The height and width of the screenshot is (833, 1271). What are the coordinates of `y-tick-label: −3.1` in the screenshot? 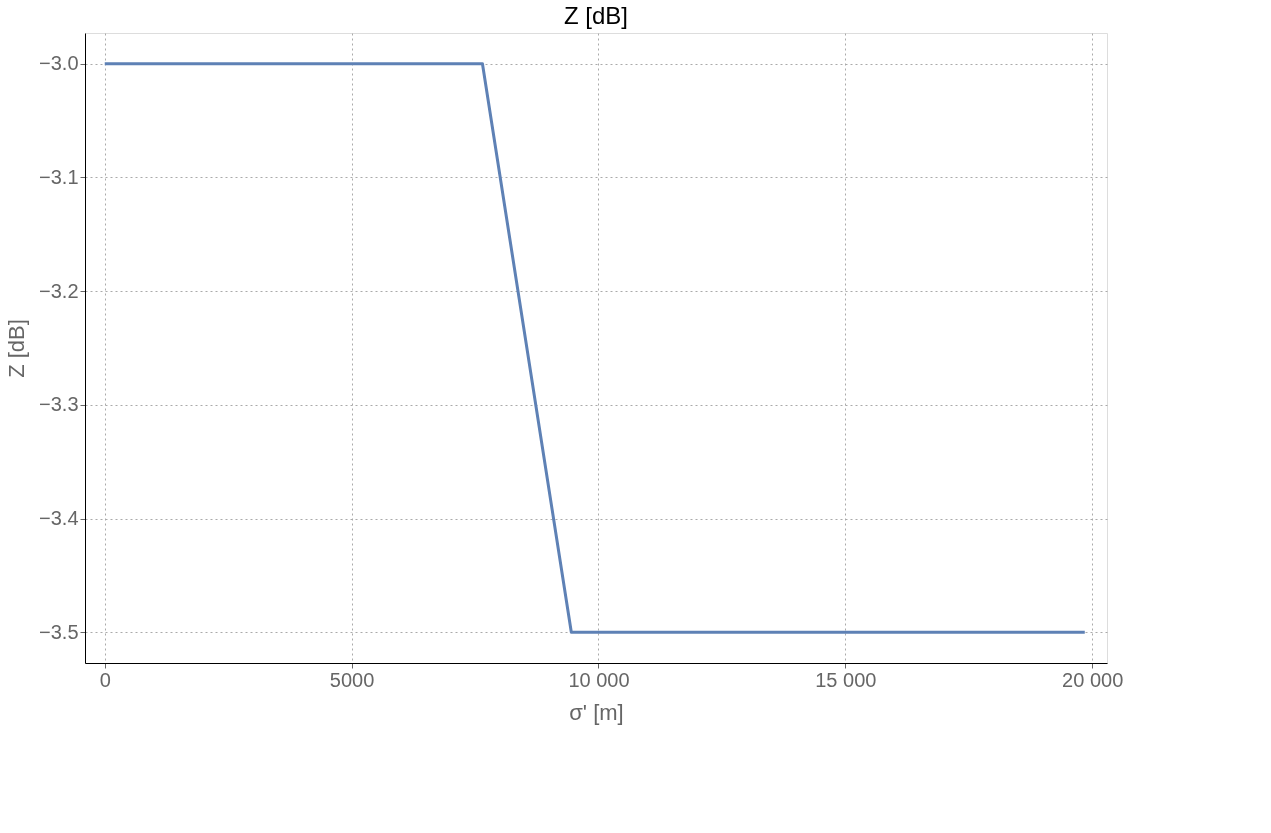 It's located at (59, 176).